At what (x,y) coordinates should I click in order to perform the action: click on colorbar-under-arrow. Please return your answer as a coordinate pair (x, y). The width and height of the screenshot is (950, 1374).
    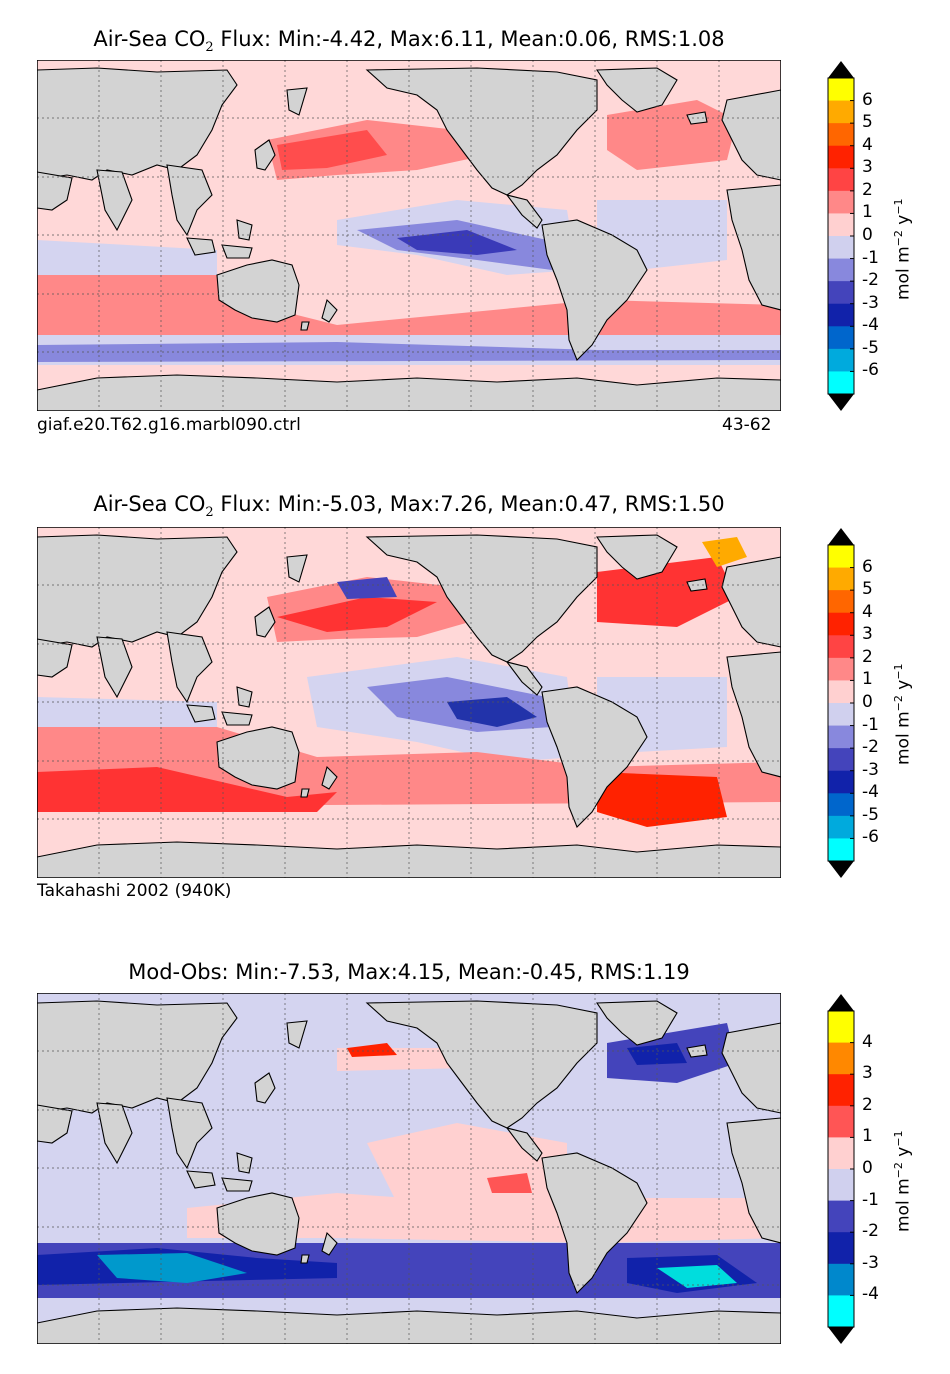
    Looking at the image, I should click on (841, 869).